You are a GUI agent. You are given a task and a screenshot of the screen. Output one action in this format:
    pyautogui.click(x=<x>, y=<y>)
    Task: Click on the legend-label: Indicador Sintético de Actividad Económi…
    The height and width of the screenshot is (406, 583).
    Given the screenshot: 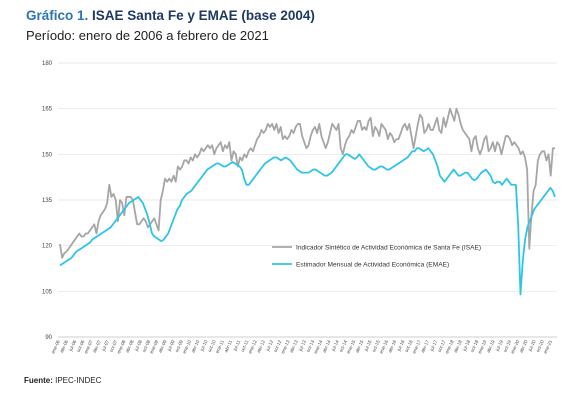 What is the action you would take?
    pyautogui.click(x=388, y=247)
    